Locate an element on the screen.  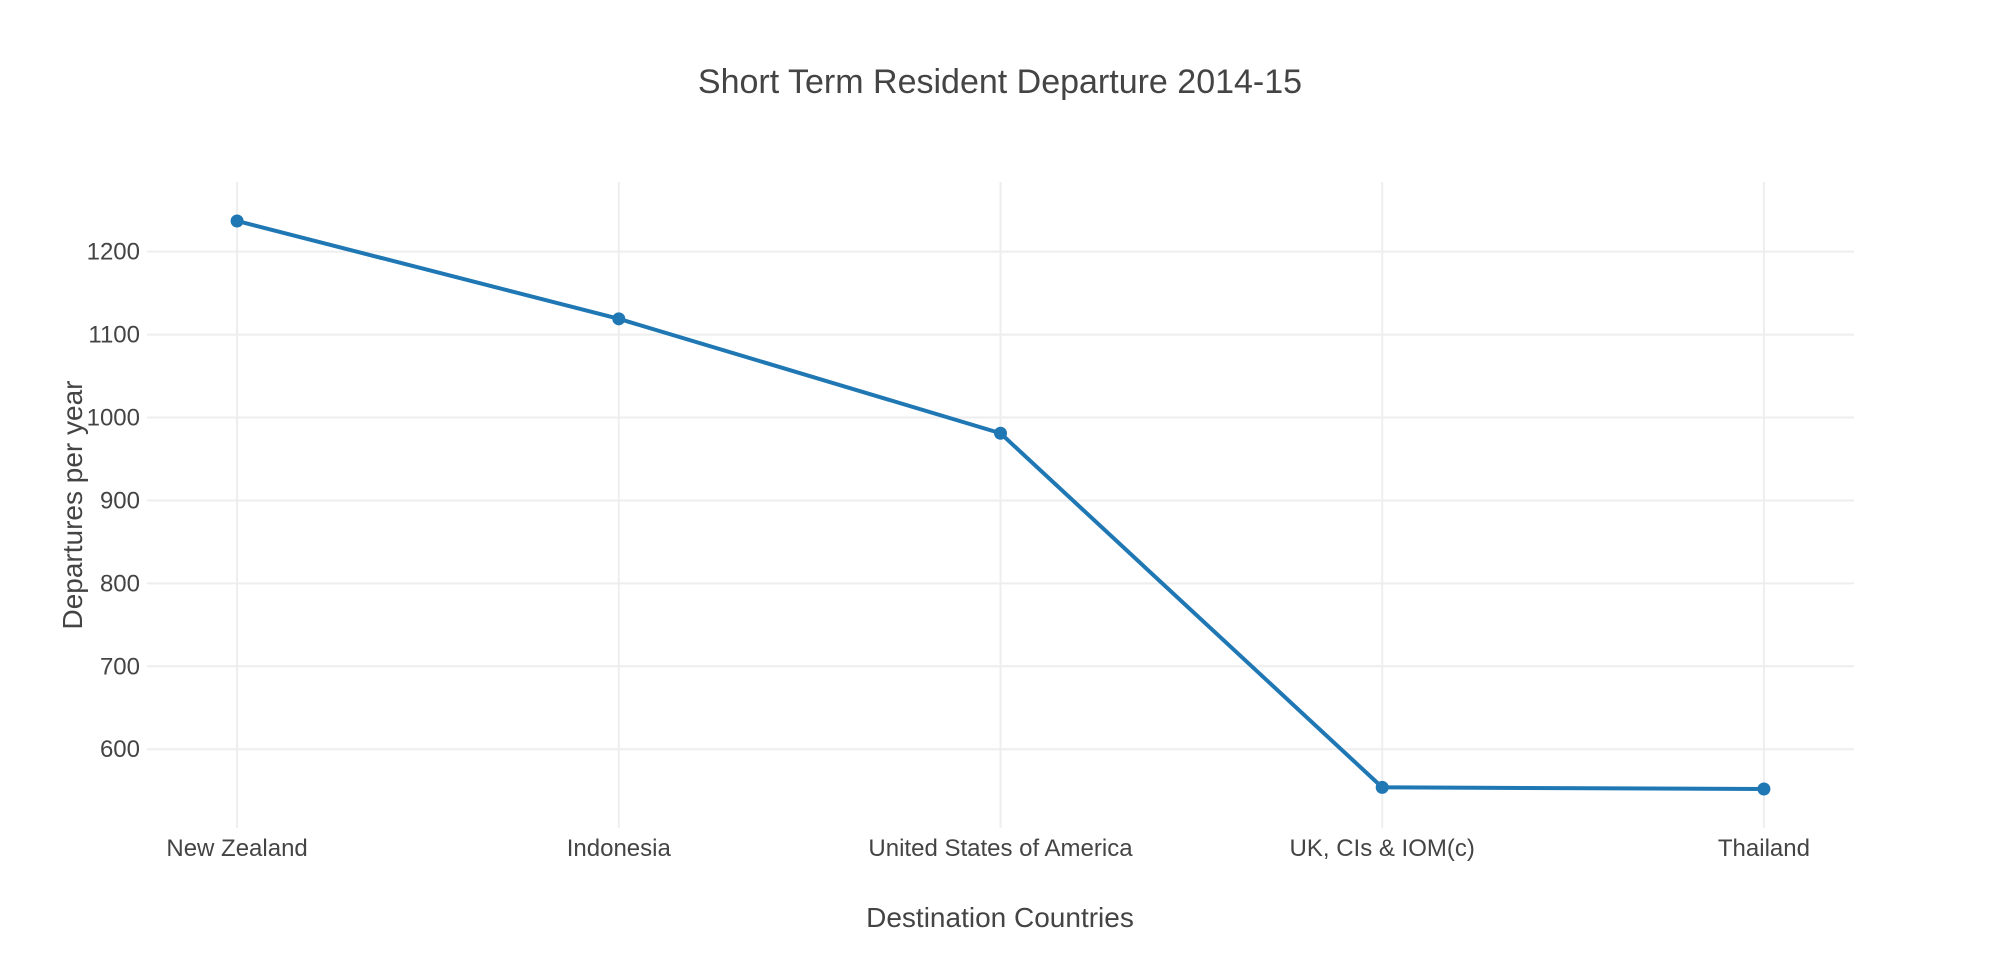
y-tick-label: 600 is located at coordinates (120, 749).